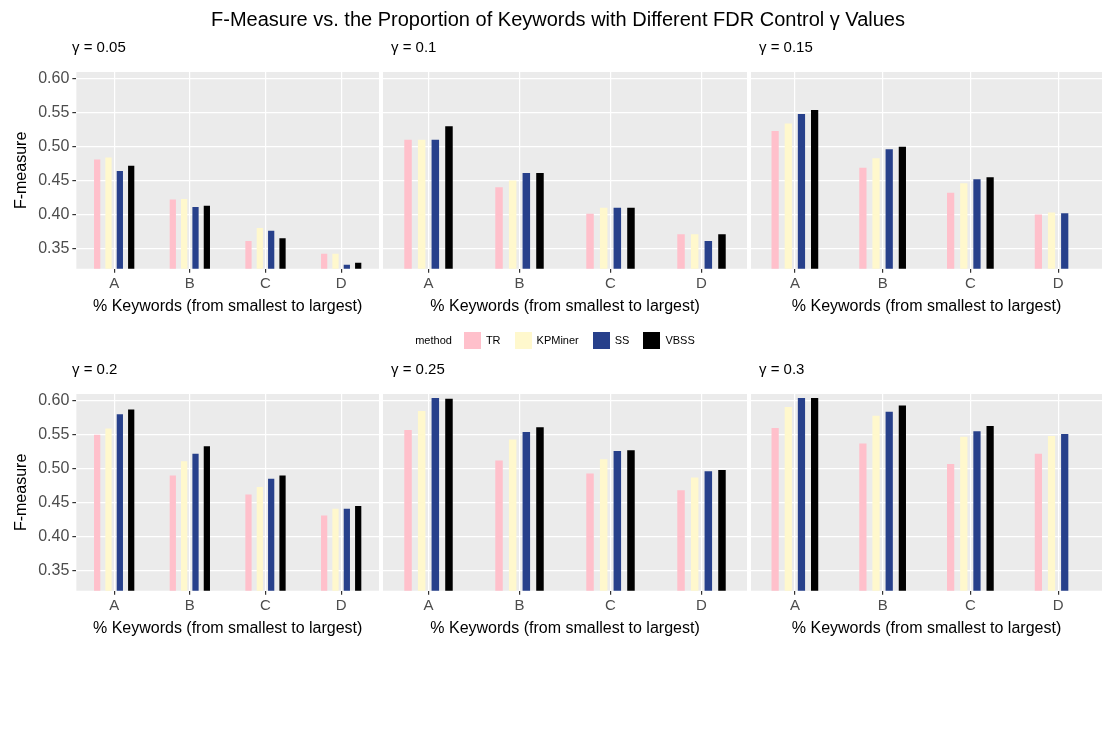 The width and height of the screenshot is (1112, 738). I want to click on legend-label: VBSS, so click(680, 340).